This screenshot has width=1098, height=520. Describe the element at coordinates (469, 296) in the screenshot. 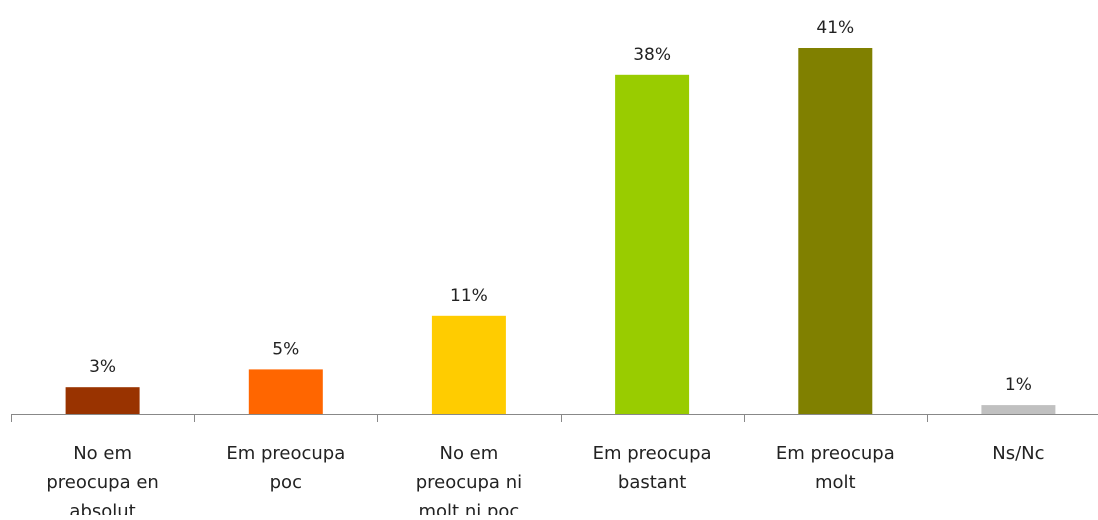

I see `data-label: 11%` at that location.